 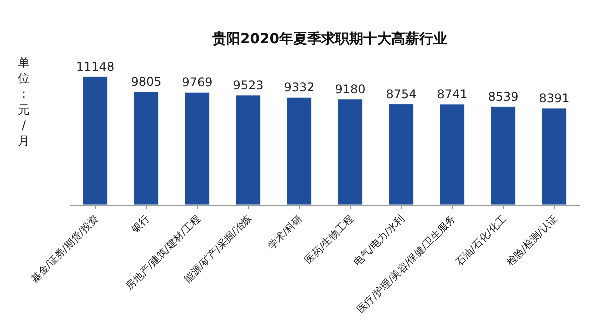 I want to click on data-label: 8539, so click(x=503, y=97).